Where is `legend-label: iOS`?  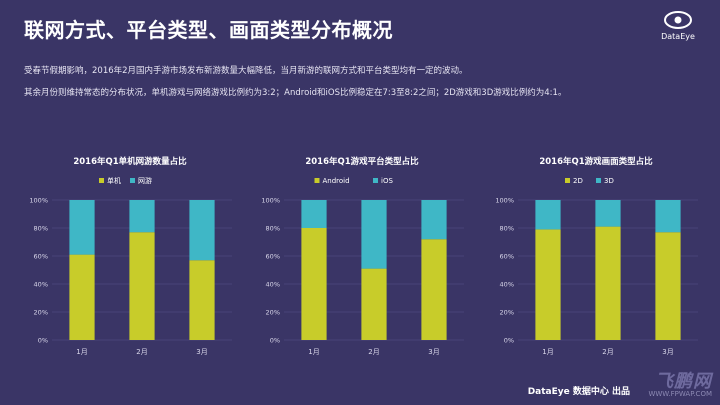 legend-label: iOS is located at coordinates (387, 181).